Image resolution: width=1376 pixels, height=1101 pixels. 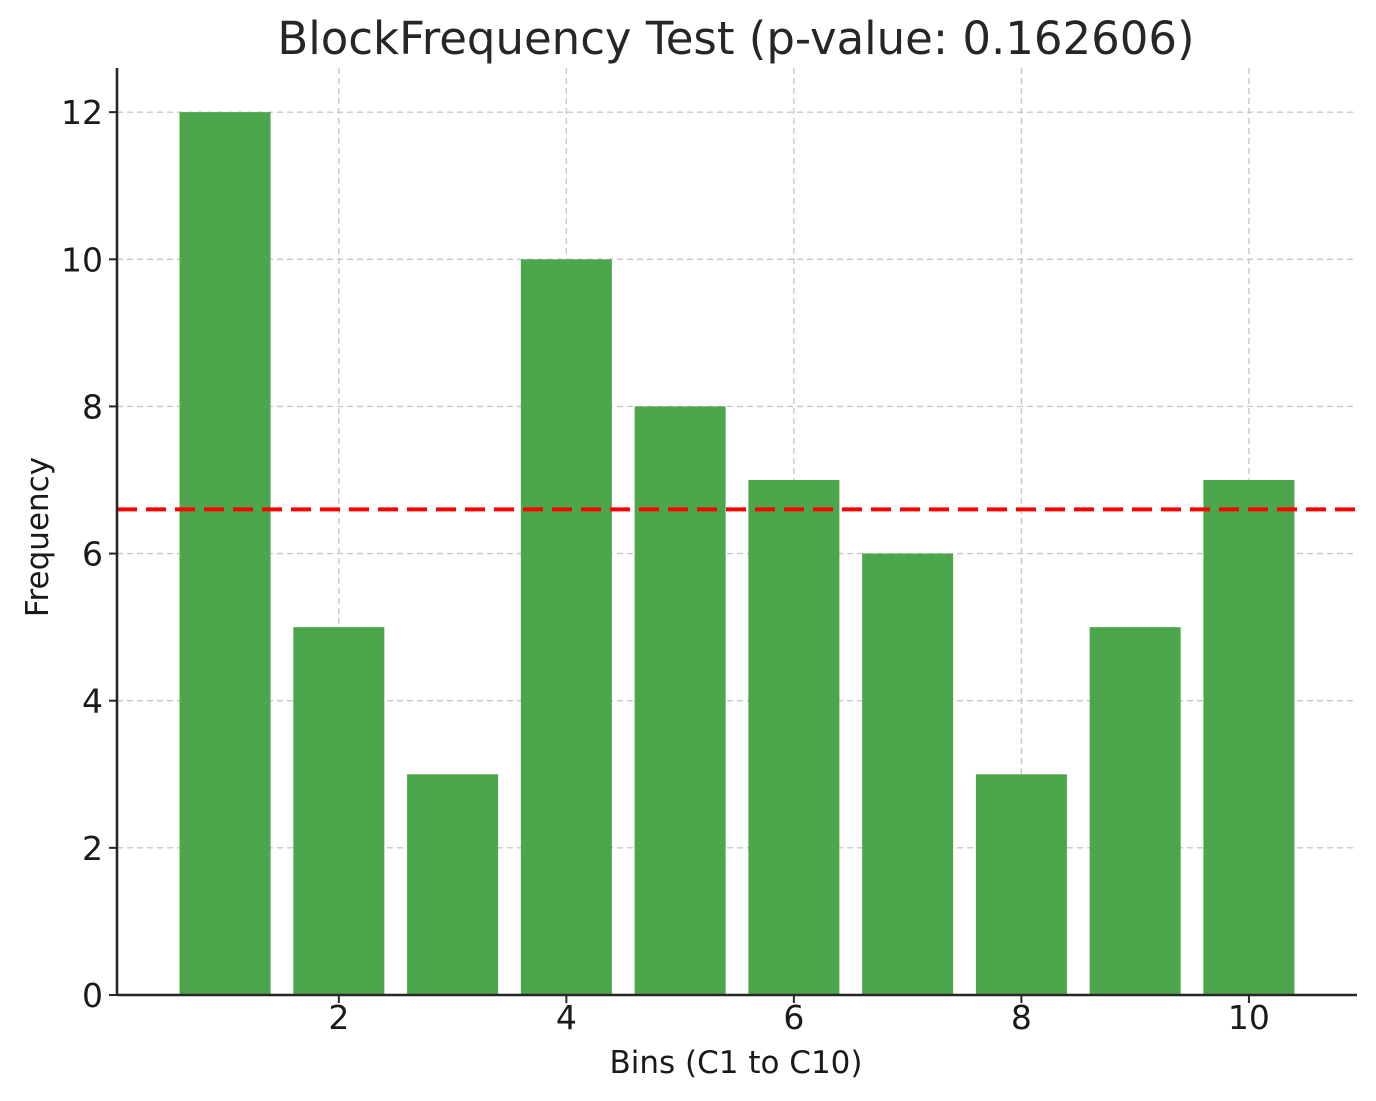 I want to click on bar-c2, so click(x=339, y=811).